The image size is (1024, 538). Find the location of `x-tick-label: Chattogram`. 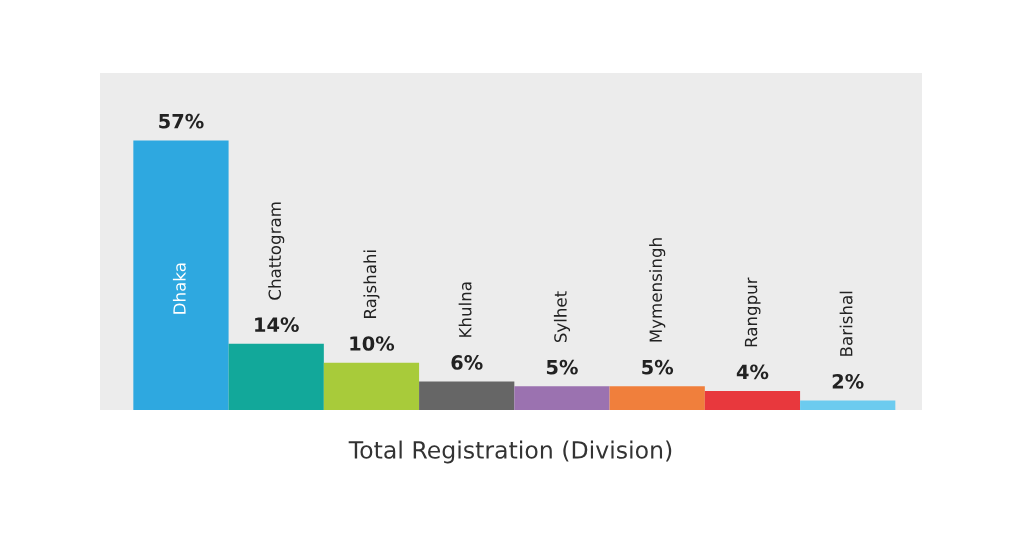

x-tick-label: Chattogram is located at coordinates (276, 251).